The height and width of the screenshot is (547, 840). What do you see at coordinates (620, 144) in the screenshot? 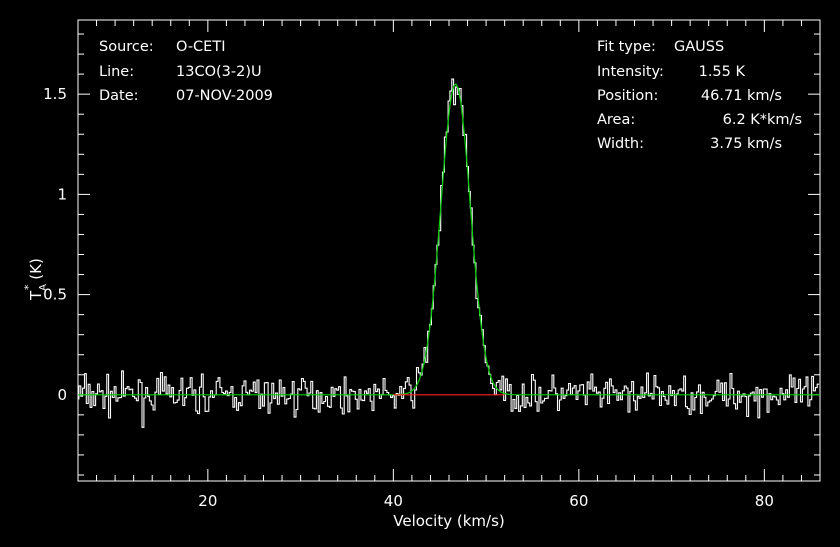
I see `width-label: Width:` at bounding box center [620, 144].